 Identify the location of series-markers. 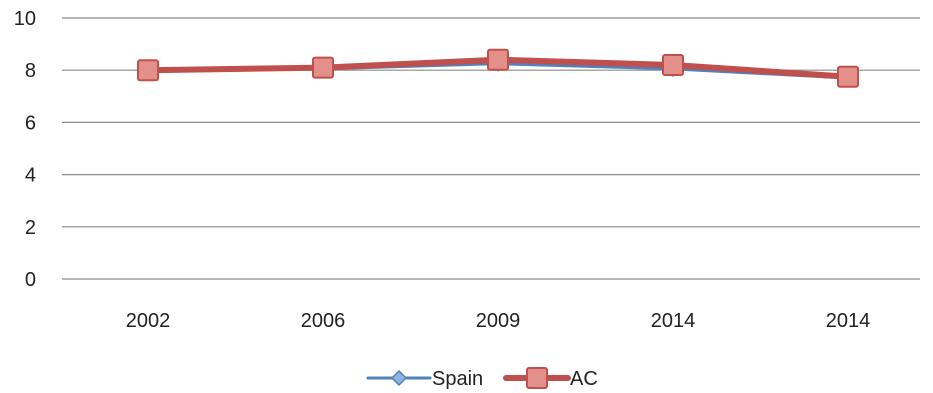
(498, 68).